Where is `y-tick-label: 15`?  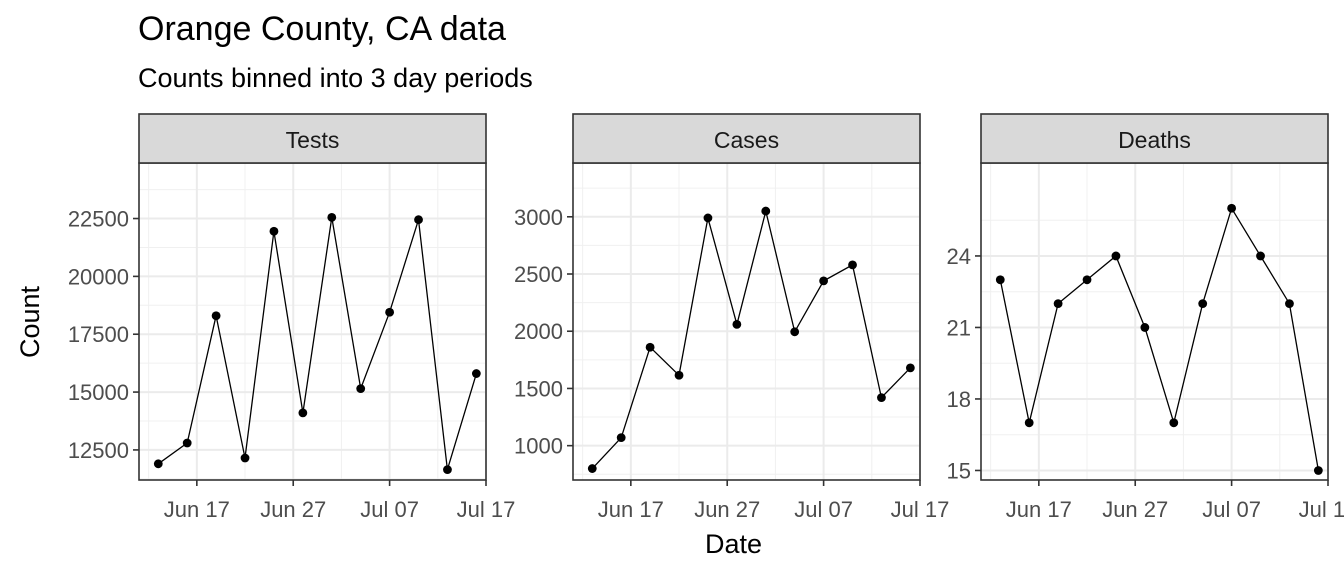 y-tick-label: 15 is located at coordinates (959, 470).